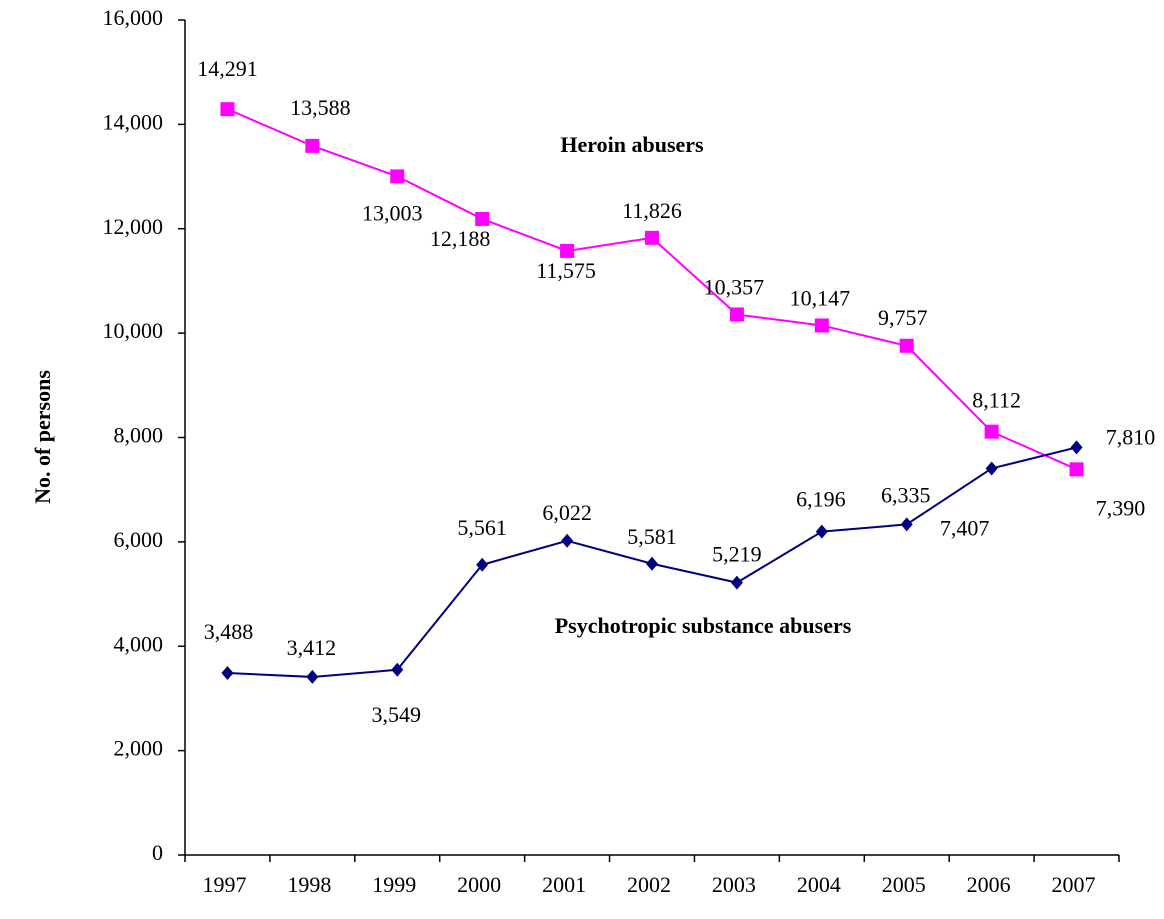 The width and height of the screenshot is (1164, 919). What do you see at coordinates (1074, 884) in the screenshot?
I see `x-tick-label: 2007` at bounding box center [1074, 884].